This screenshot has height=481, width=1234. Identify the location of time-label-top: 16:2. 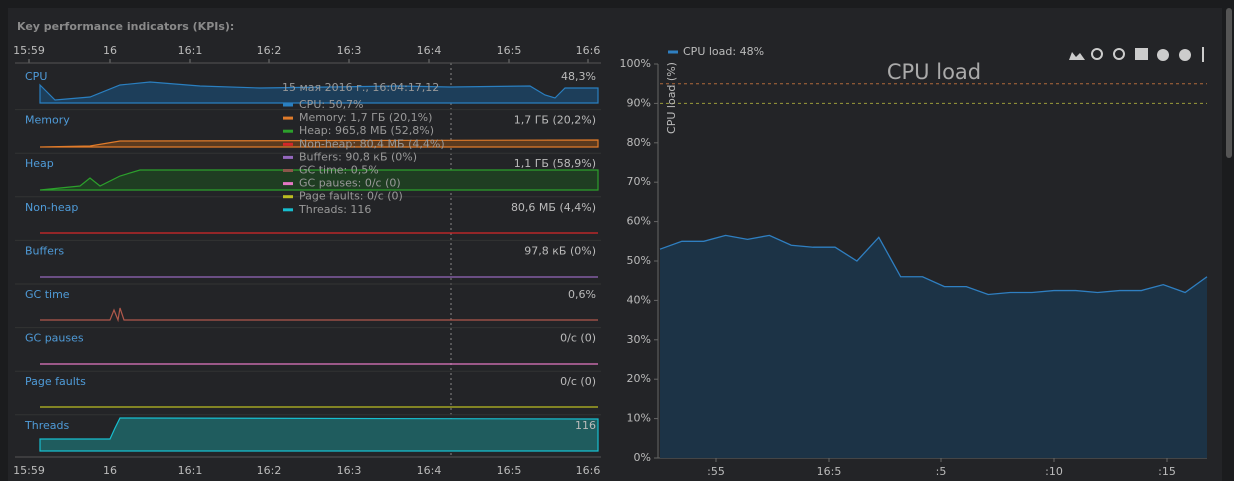
(269, 50).